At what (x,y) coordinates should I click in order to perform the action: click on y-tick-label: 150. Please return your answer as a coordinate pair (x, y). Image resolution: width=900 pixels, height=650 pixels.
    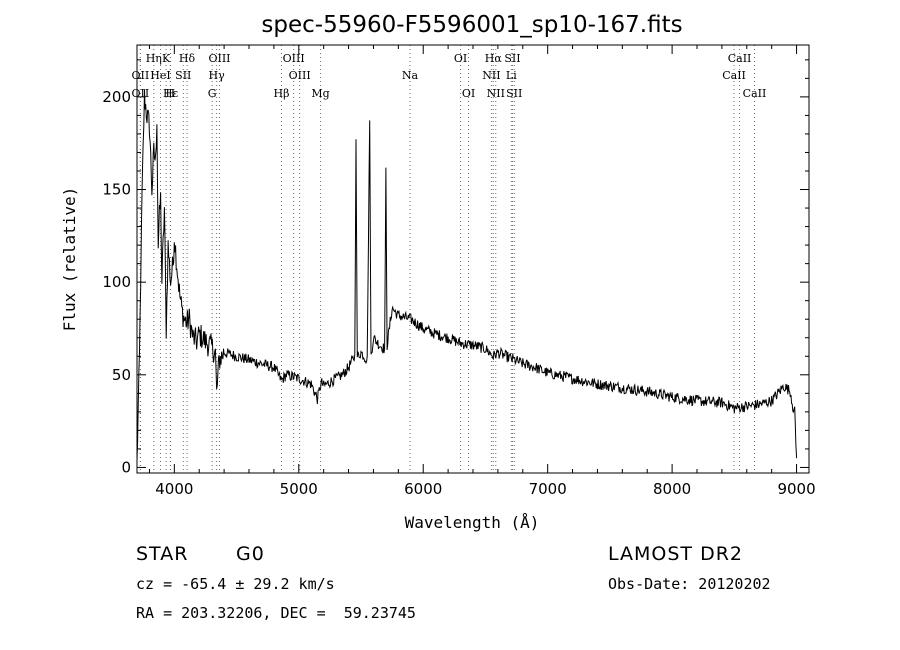
    Looking at the image, I should click on (116, 190).